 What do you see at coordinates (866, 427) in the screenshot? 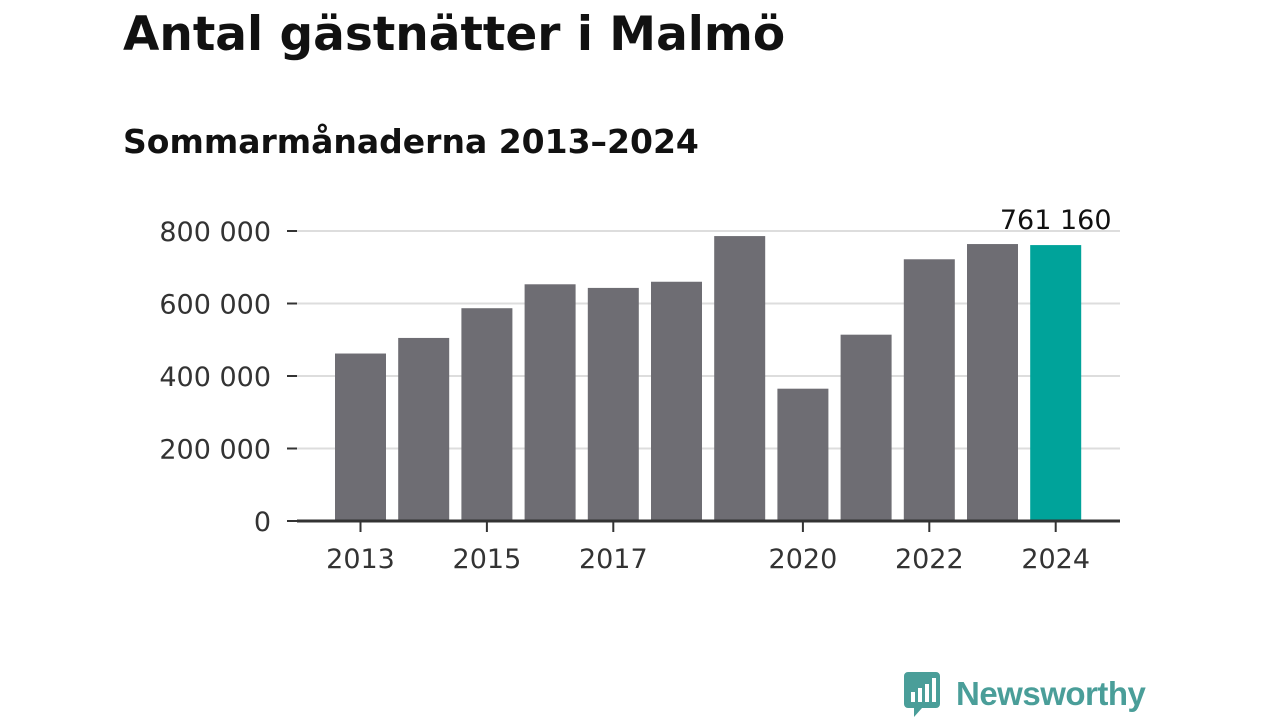
I see `bar-2021` at bounding box center [866, 427].